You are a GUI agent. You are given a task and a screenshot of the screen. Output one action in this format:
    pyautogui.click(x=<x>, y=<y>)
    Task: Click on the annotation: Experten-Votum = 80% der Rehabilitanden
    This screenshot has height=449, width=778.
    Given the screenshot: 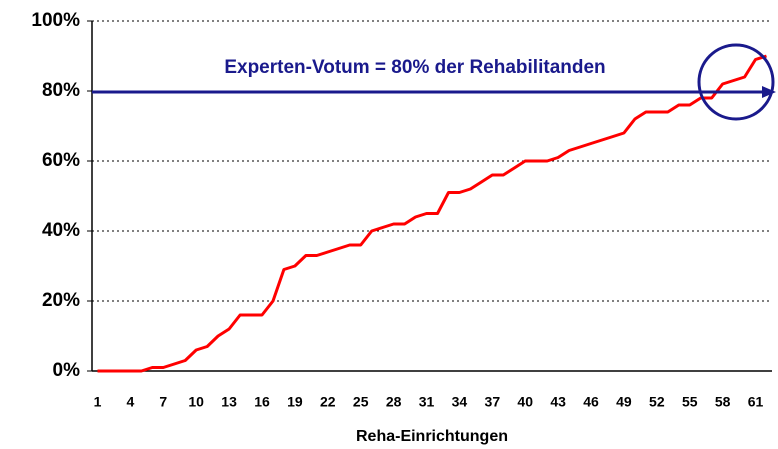 What is the action you would take?
    pyautogui.click(x=414, y=67)
    